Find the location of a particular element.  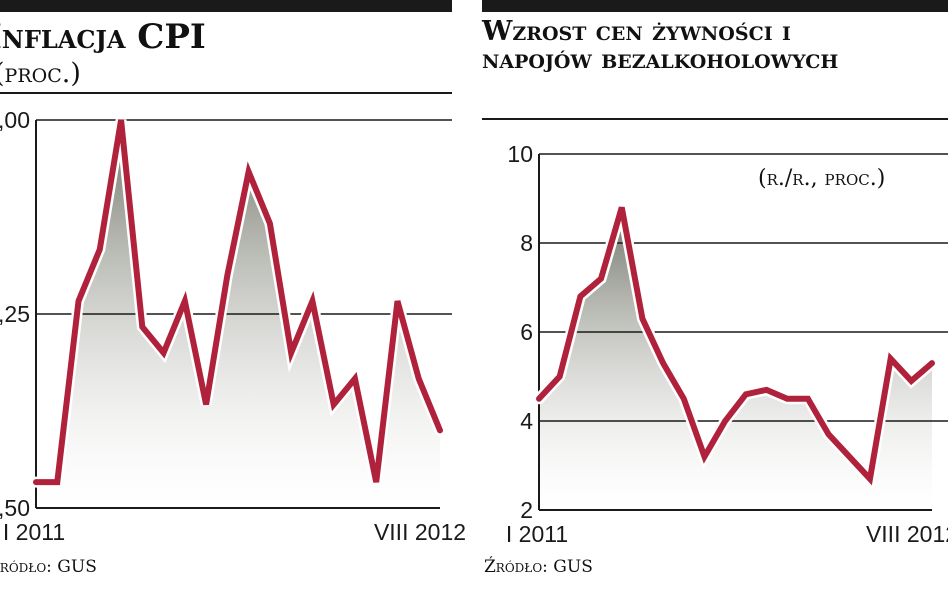

left-y-tick-label: 5,00 is located at coordinates (15, 120).